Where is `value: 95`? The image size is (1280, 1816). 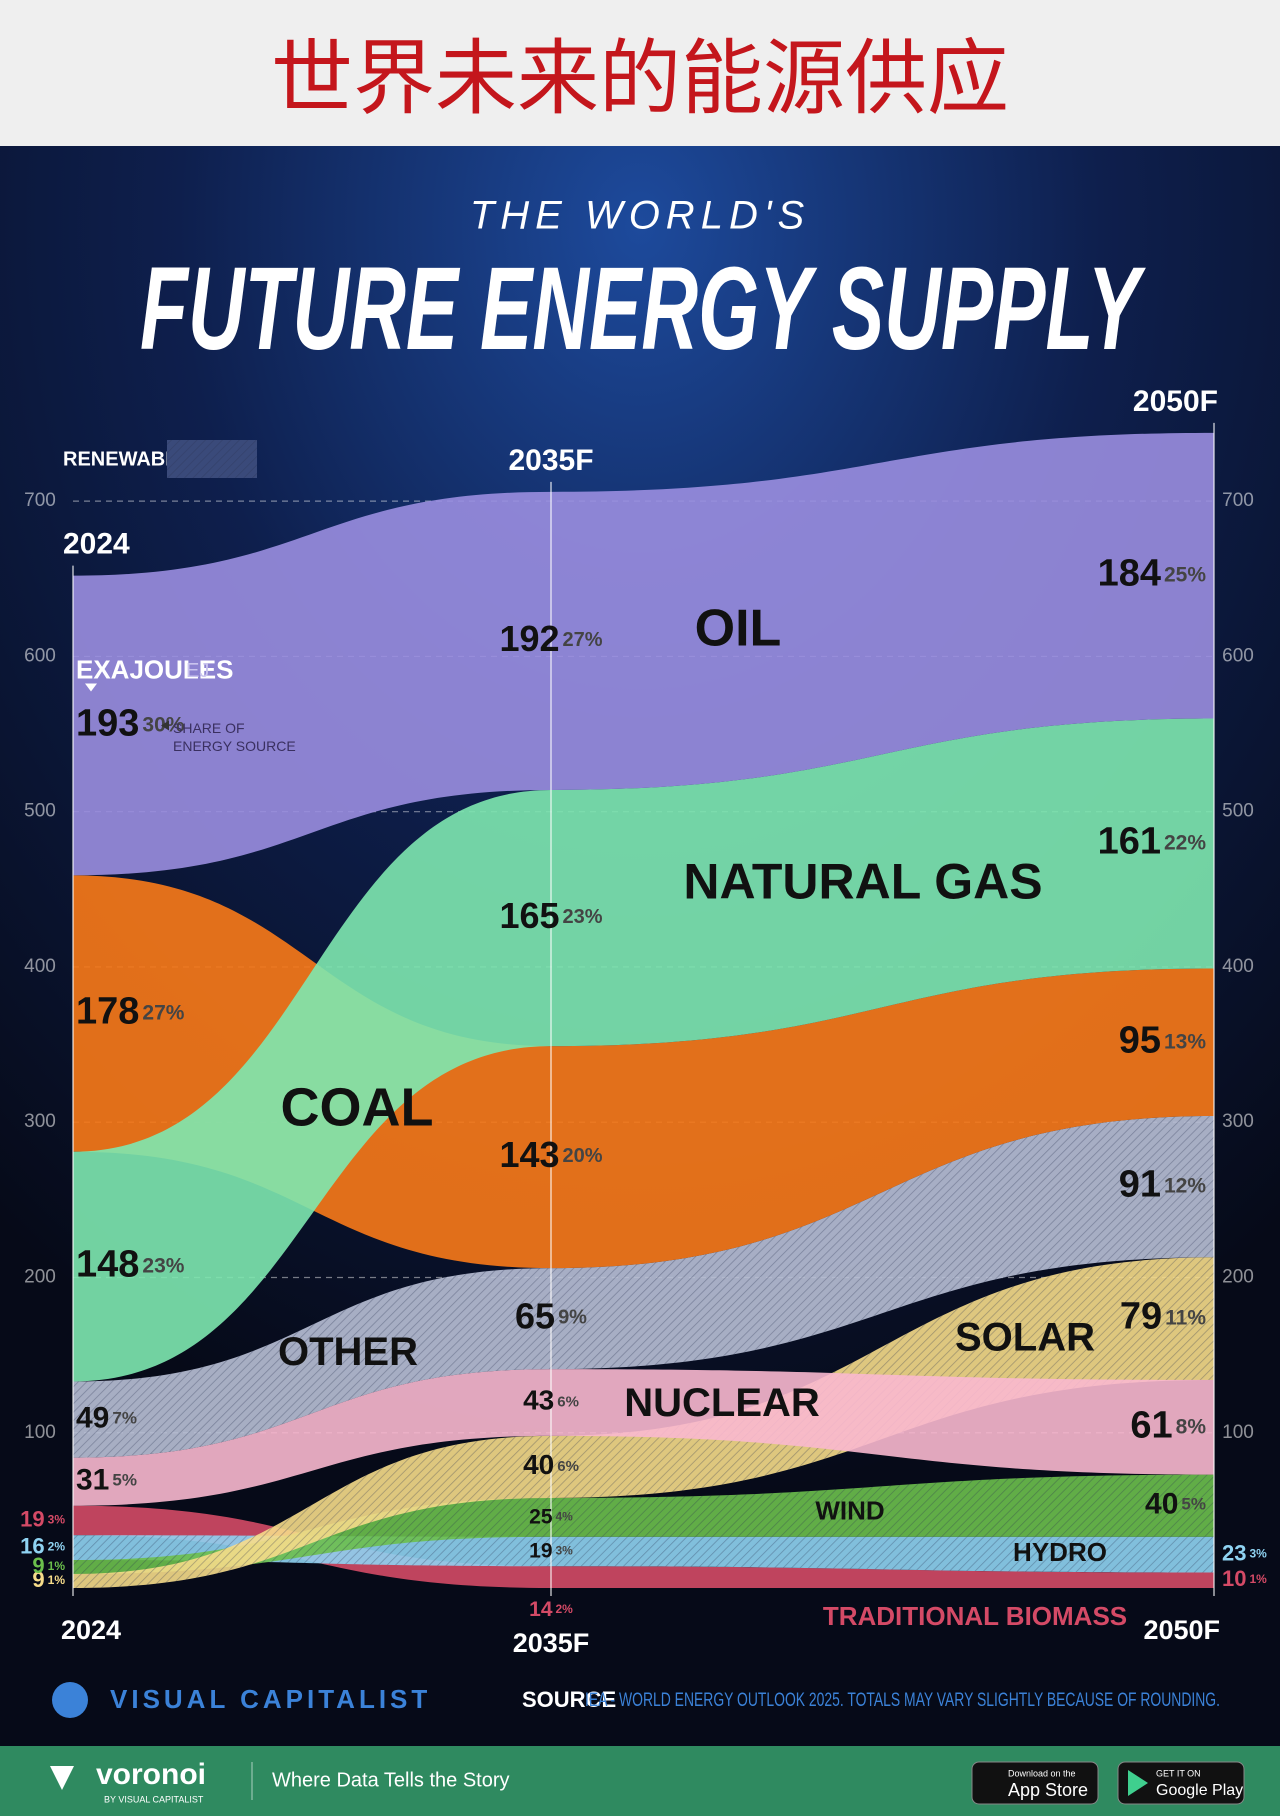
value: 95 is located at coordinates (1140, 1040).